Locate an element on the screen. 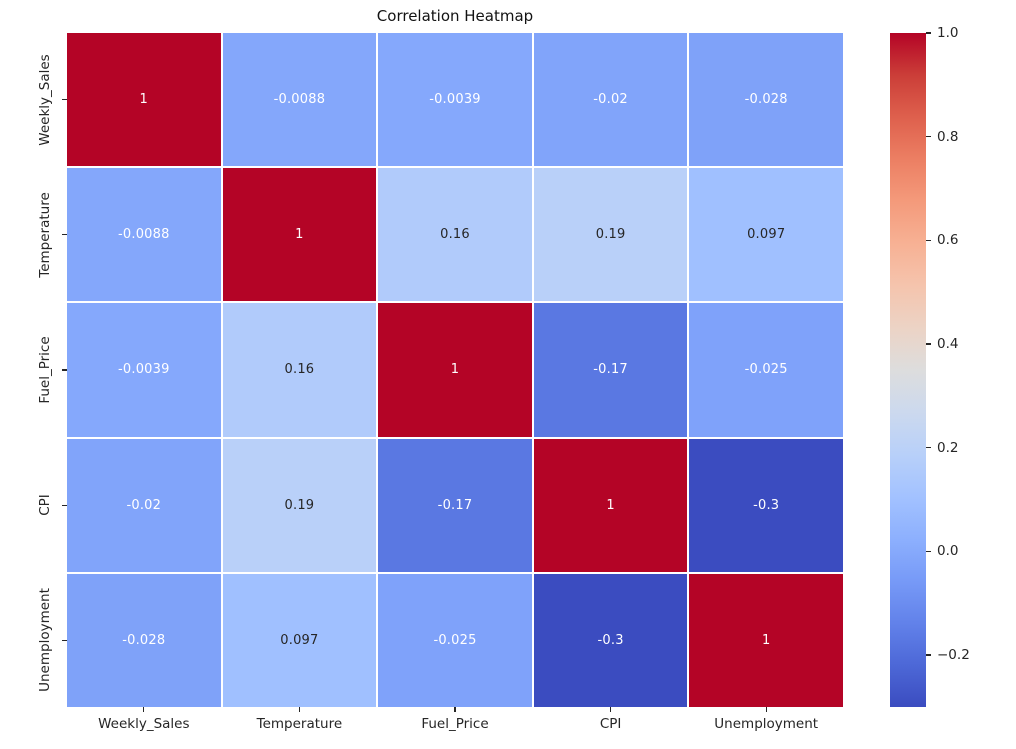 This screenshot has height=749, width=1016. colorbar-tick-label: 0.6 is located at coordinates (948, 240).